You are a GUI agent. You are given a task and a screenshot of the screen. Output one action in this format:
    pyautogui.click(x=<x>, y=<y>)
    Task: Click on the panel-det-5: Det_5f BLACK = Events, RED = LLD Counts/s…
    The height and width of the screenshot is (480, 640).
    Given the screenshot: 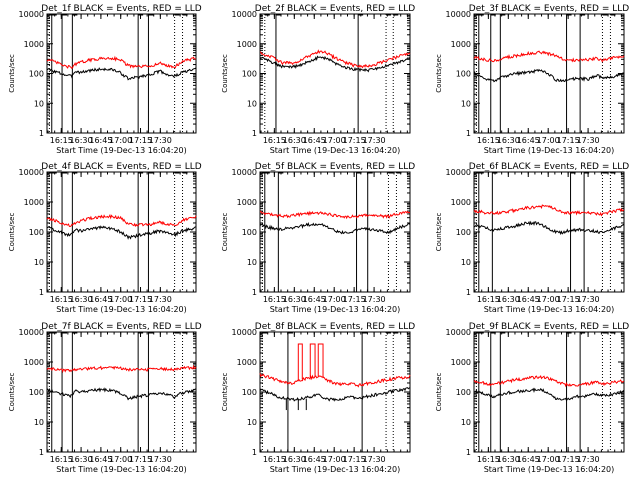 What is the action you would take?
    pyautogui.click(x=318, y=238)
    